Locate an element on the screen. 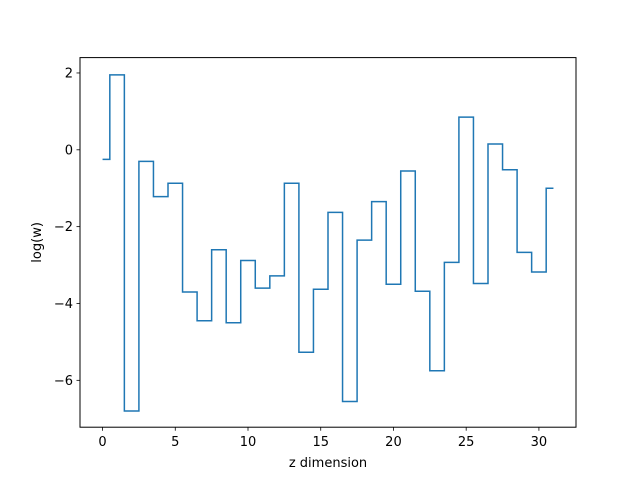 Image resolution: width=640 pixels, height=480 pixels. x-tick-label: 10 is located at coordinates (248, 442).